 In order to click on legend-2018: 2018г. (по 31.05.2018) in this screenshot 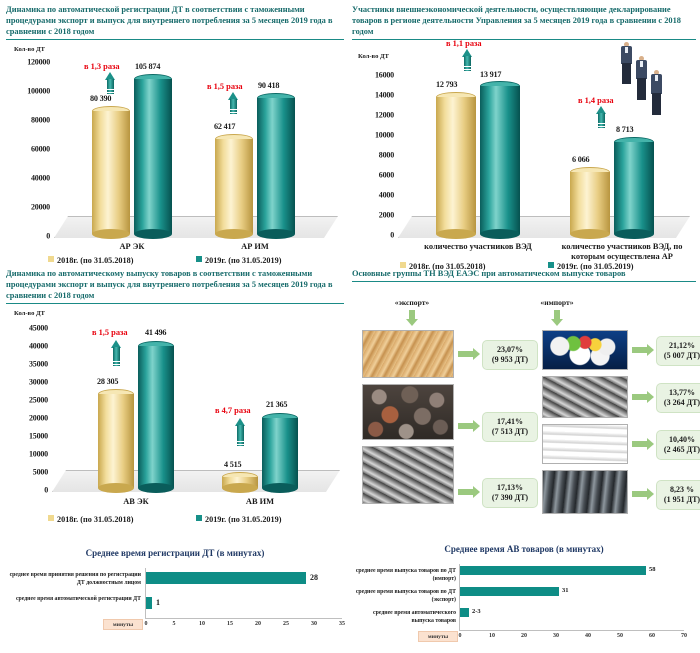, I will do `click(442, 266)`.